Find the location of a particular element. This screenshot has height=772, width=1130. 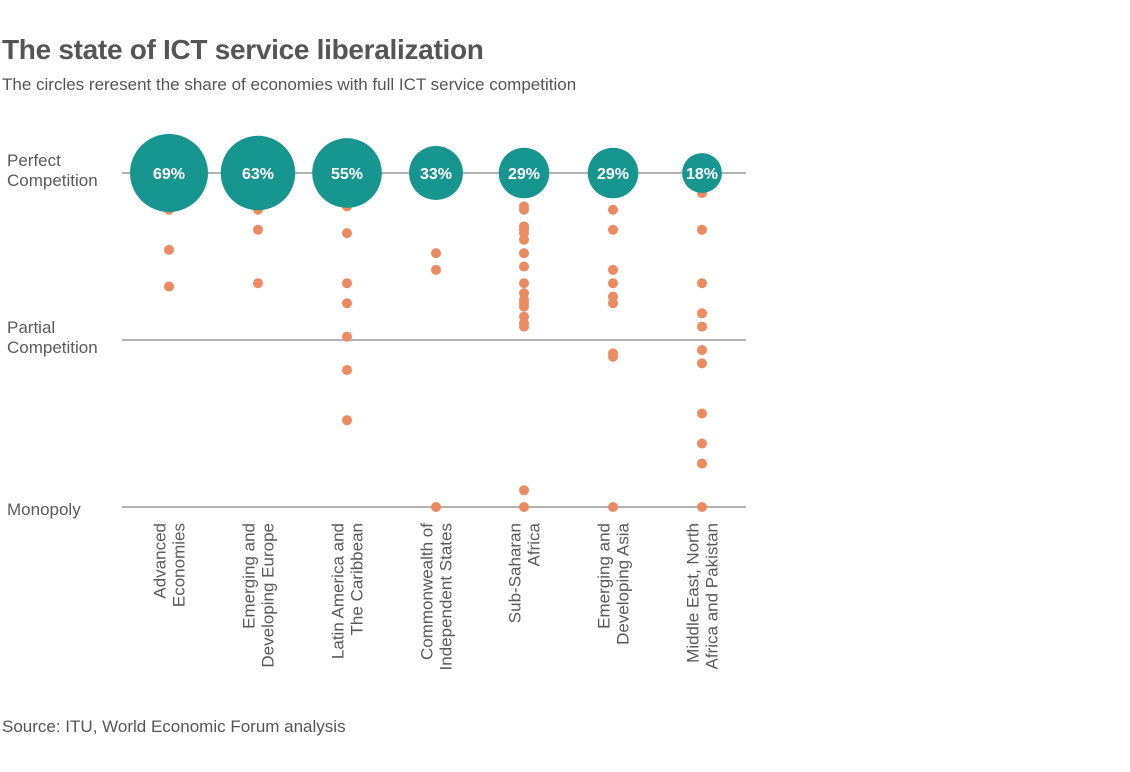

y-tick-label-line: Monopoly is located at coordinates (44, 509).